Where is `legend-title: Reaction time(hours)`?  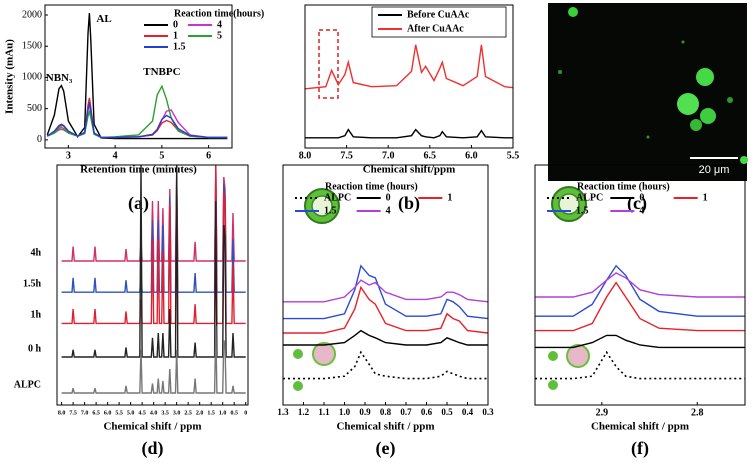 legend-title: Reaction time(hours) is located at coordinates (219, 13).